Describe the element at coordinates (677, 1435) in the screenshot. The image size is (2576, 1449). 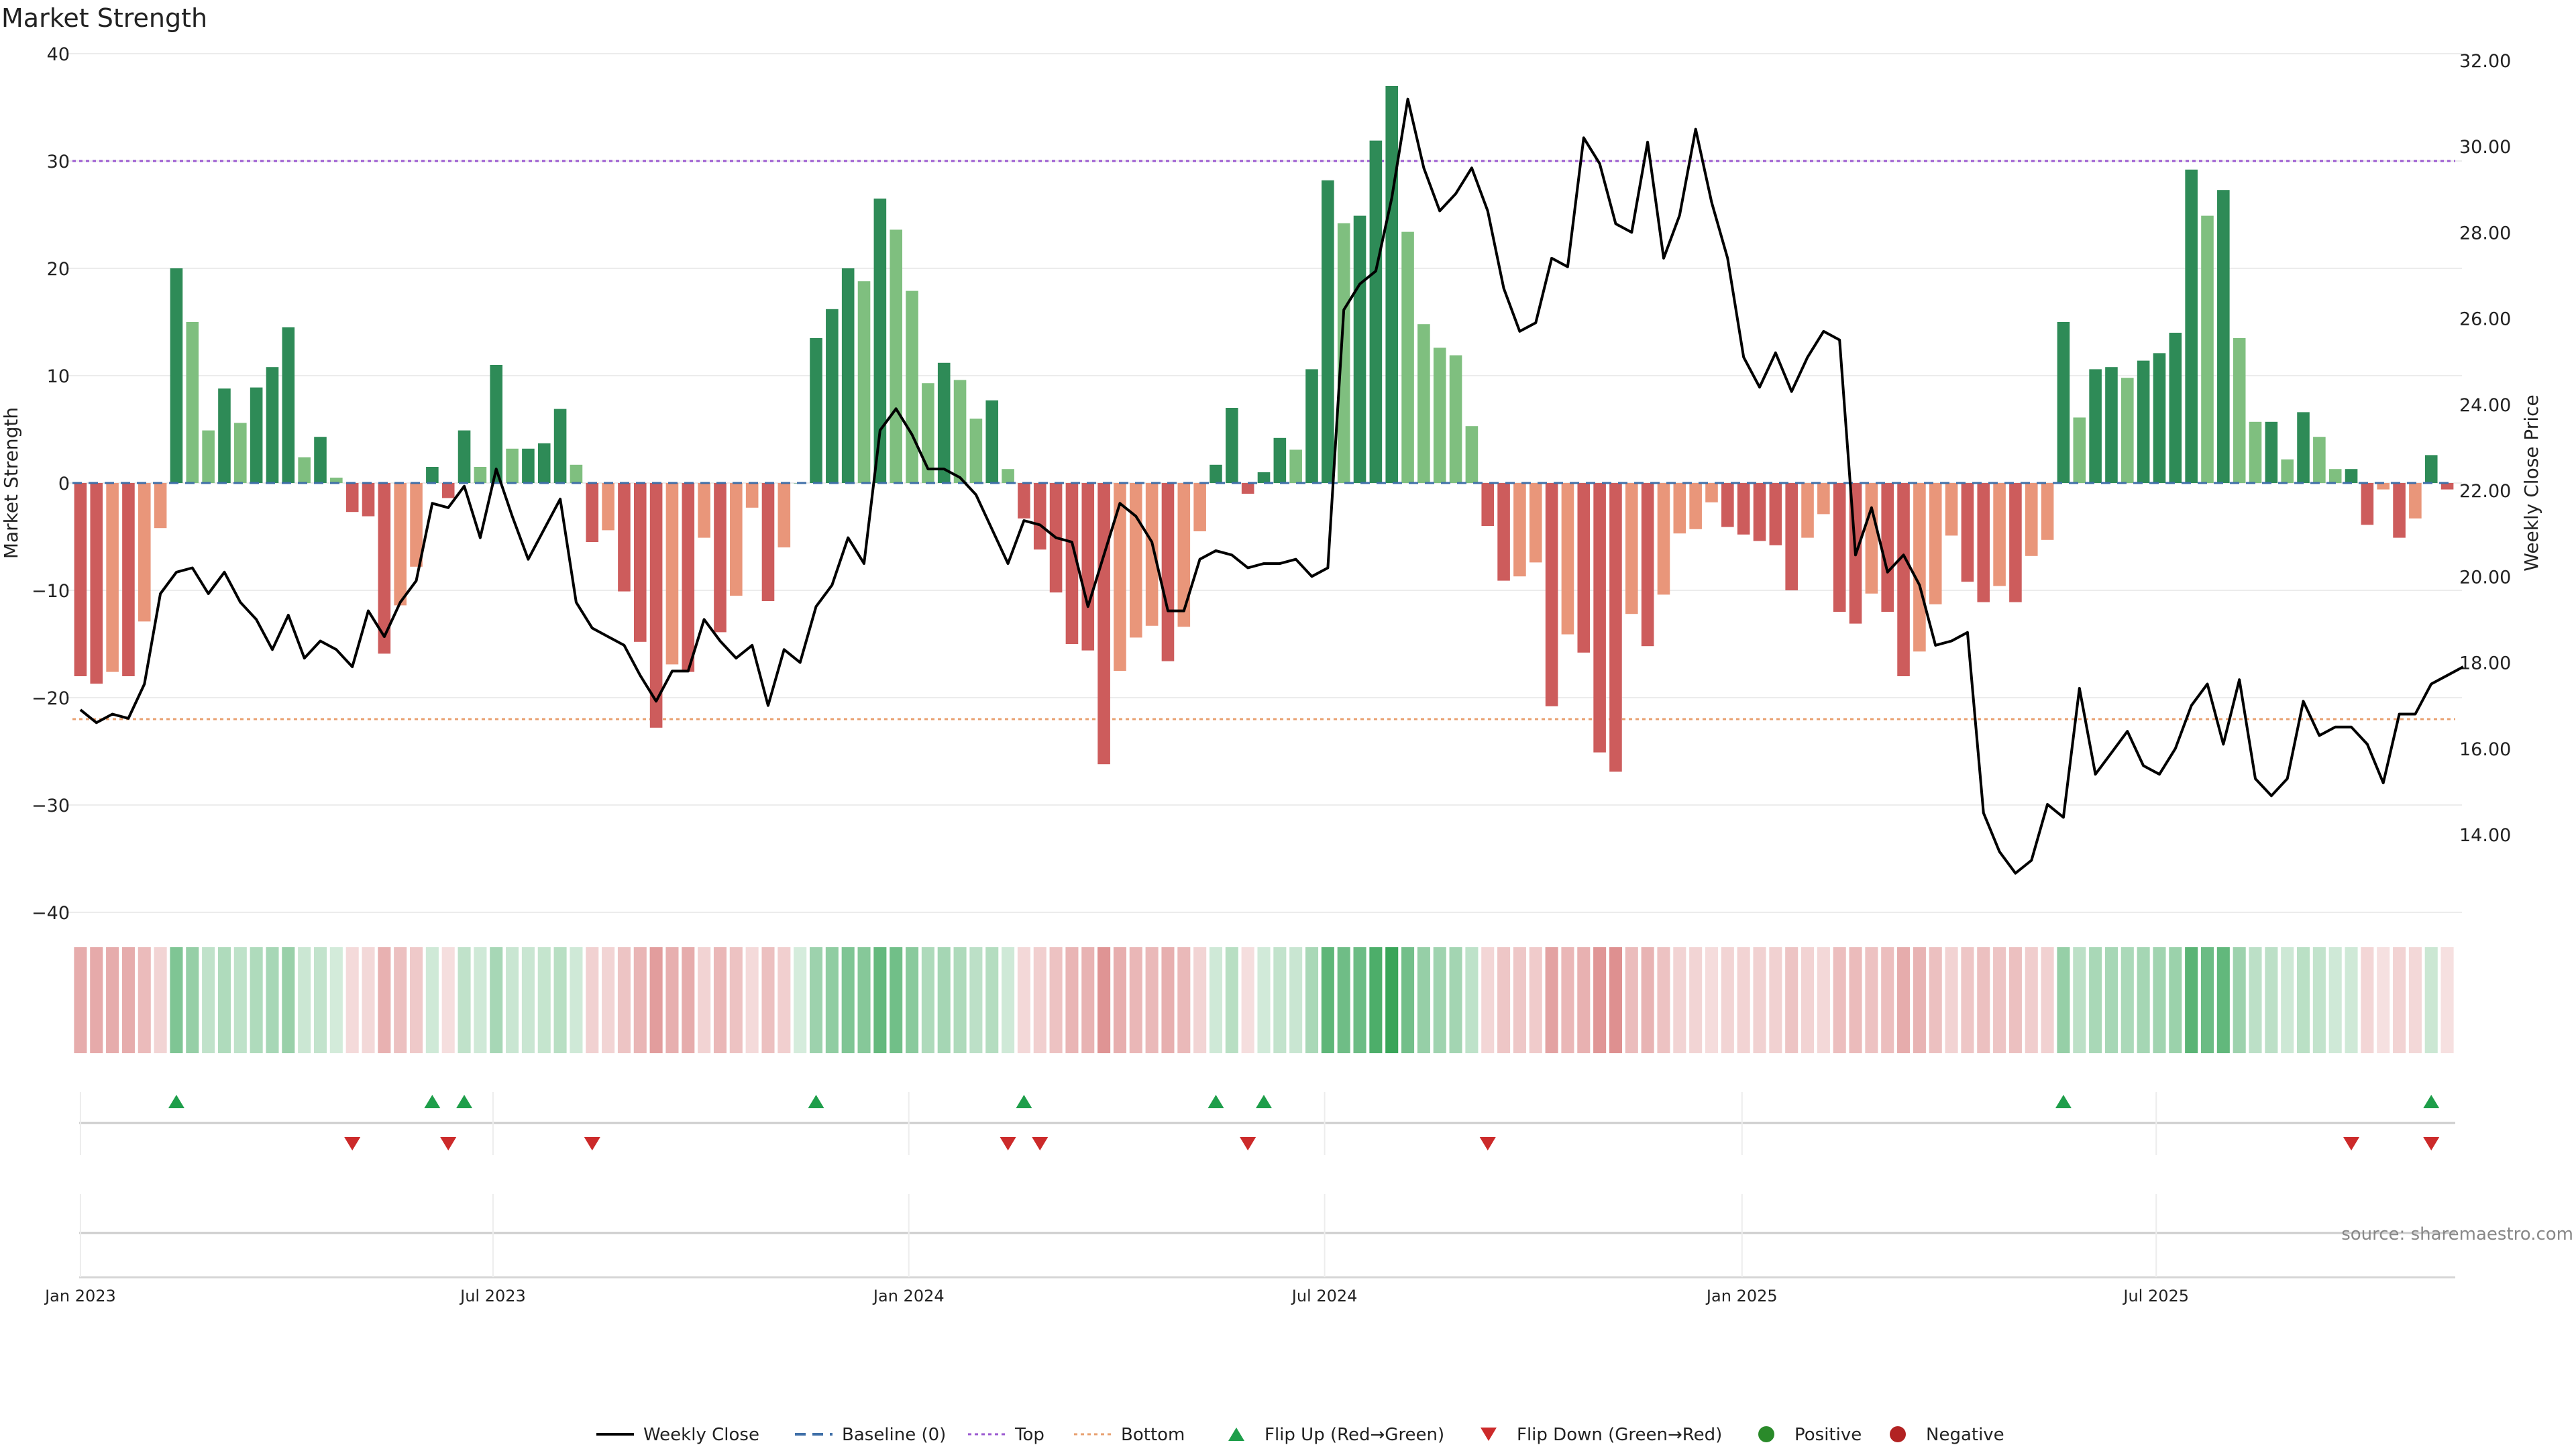
I see `legend-item: Weekly Close` at that location.